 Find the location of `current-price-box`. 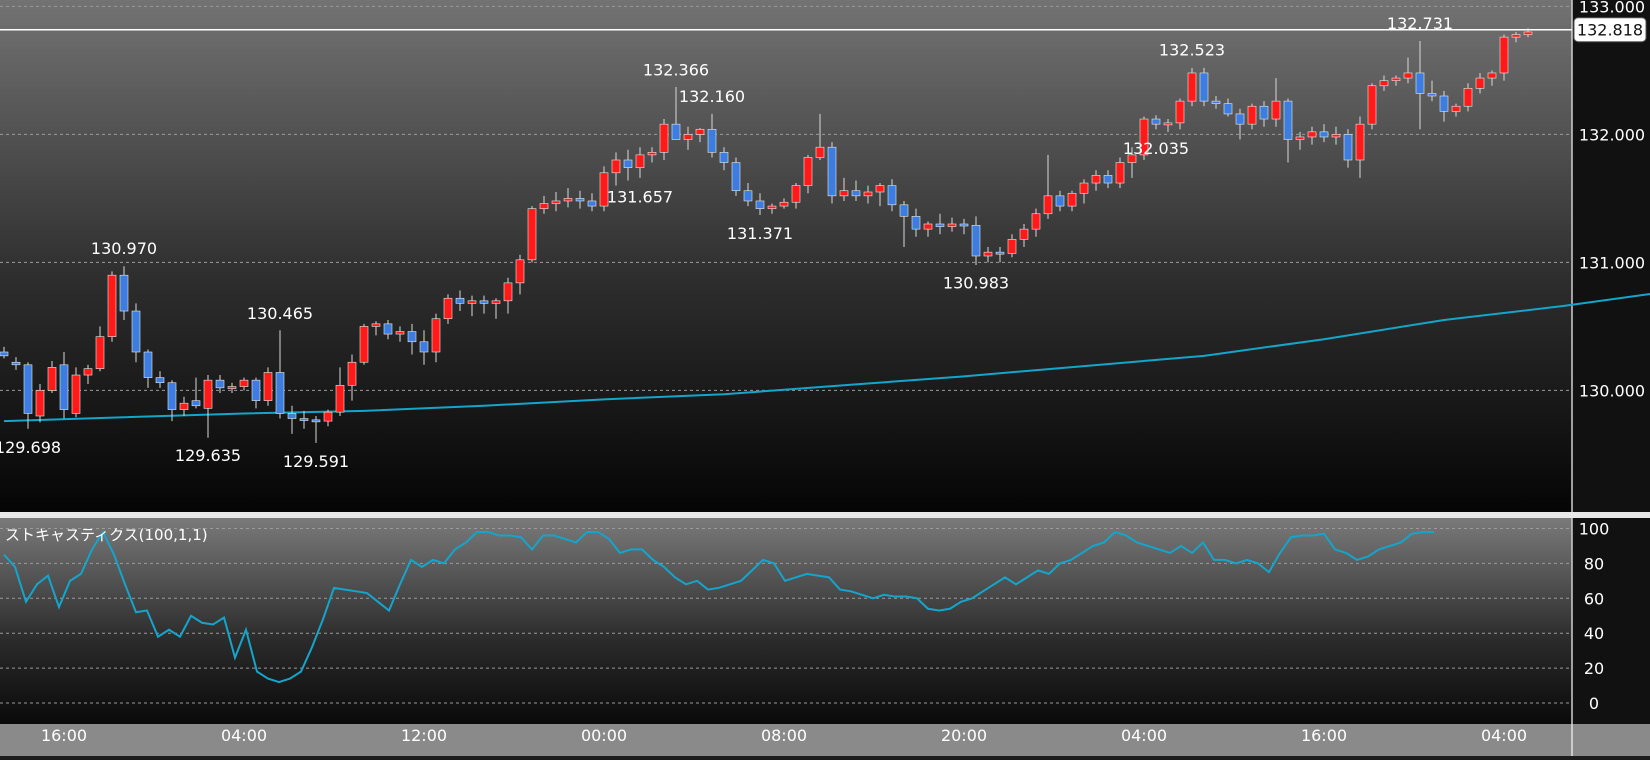

current-price-box is located at coordinates (1610, 30).